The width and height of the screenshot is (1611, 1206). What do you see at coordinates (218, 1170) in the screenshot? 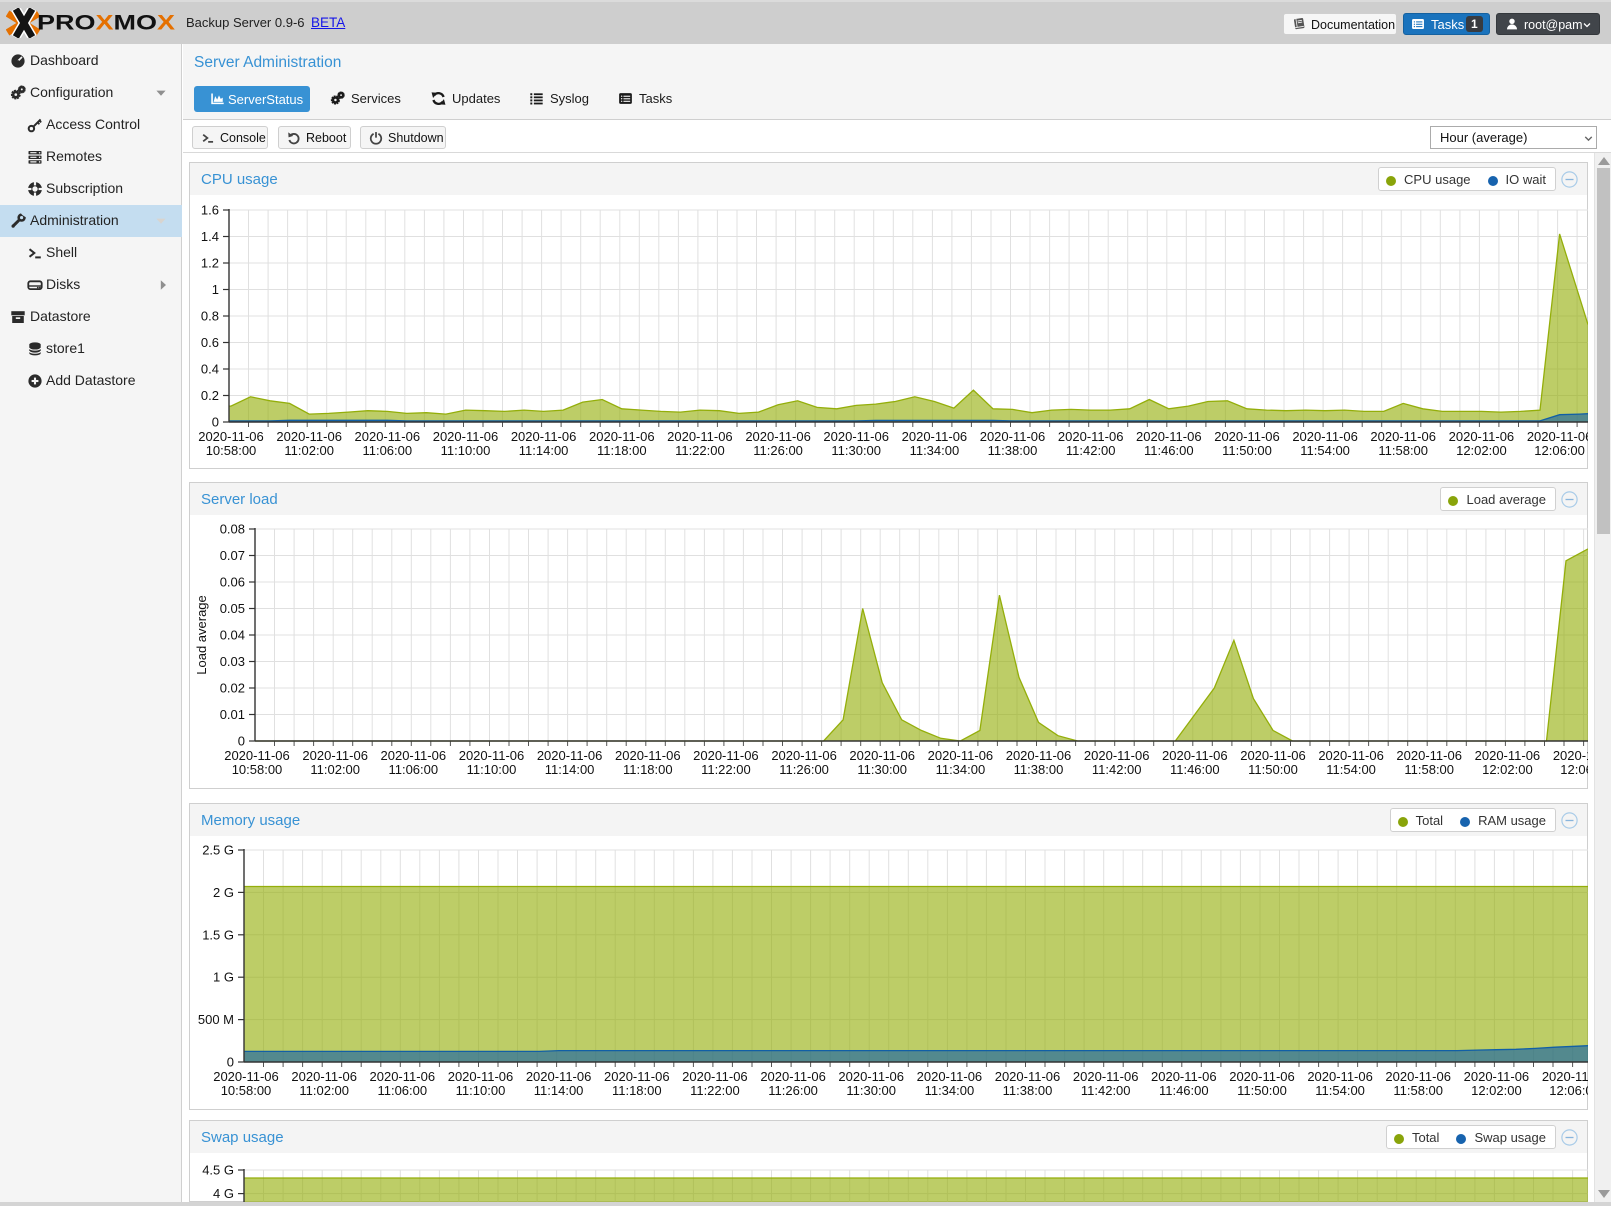
I see `svg-text: 4.5 G` at bounding box center [218, 1170].